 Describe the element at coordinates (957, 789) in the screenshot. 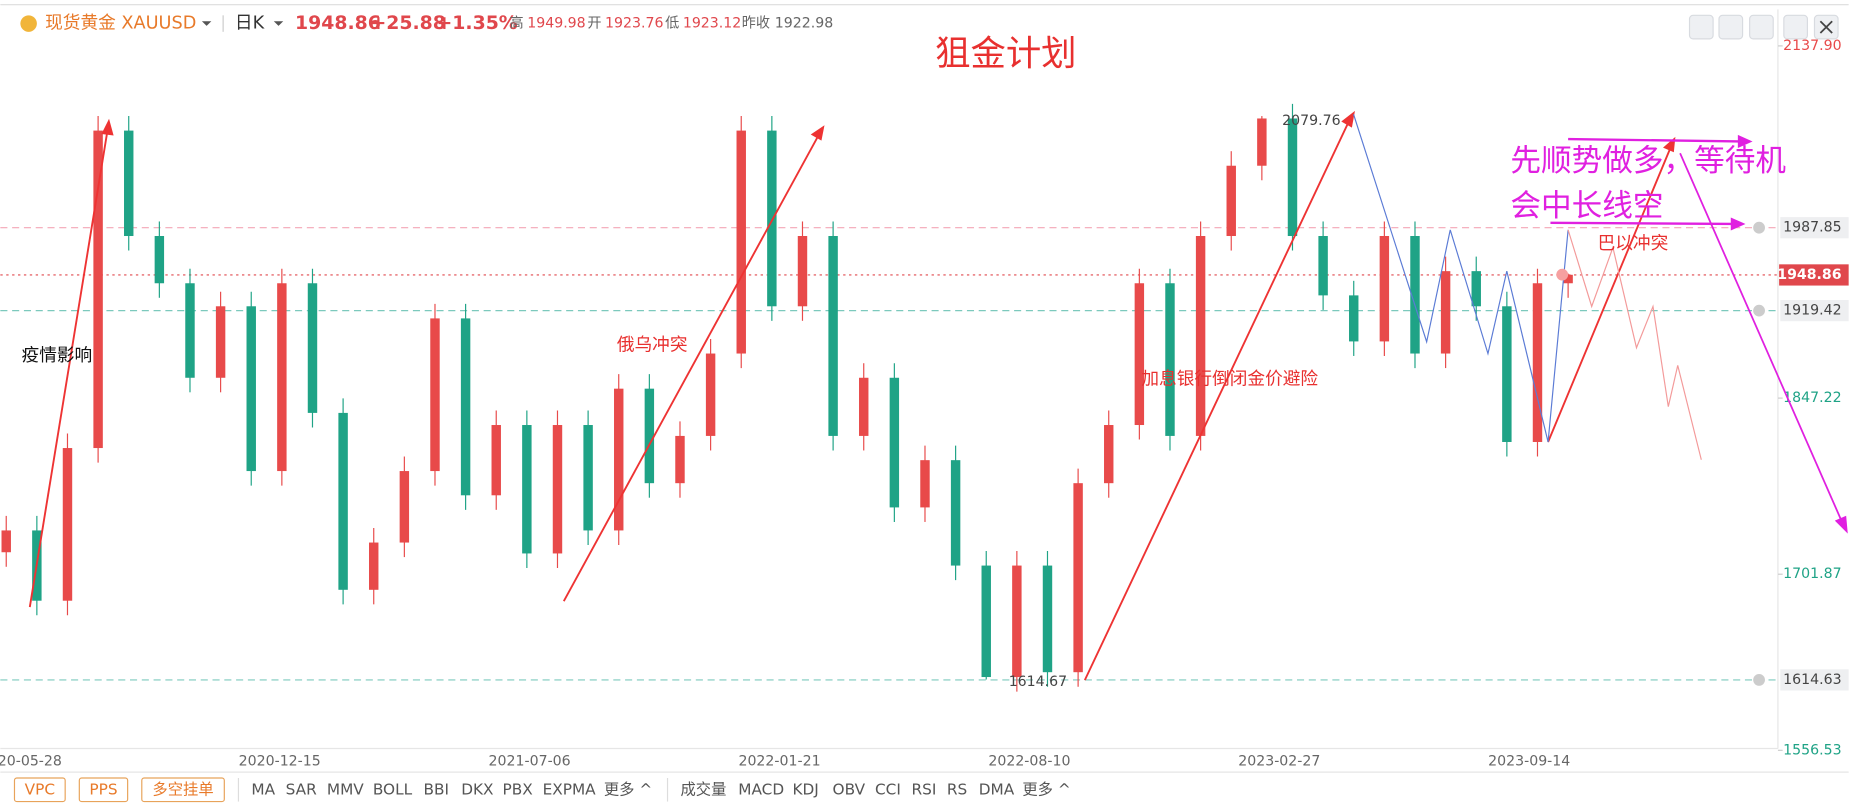

I see `indicator: RS` at that location.